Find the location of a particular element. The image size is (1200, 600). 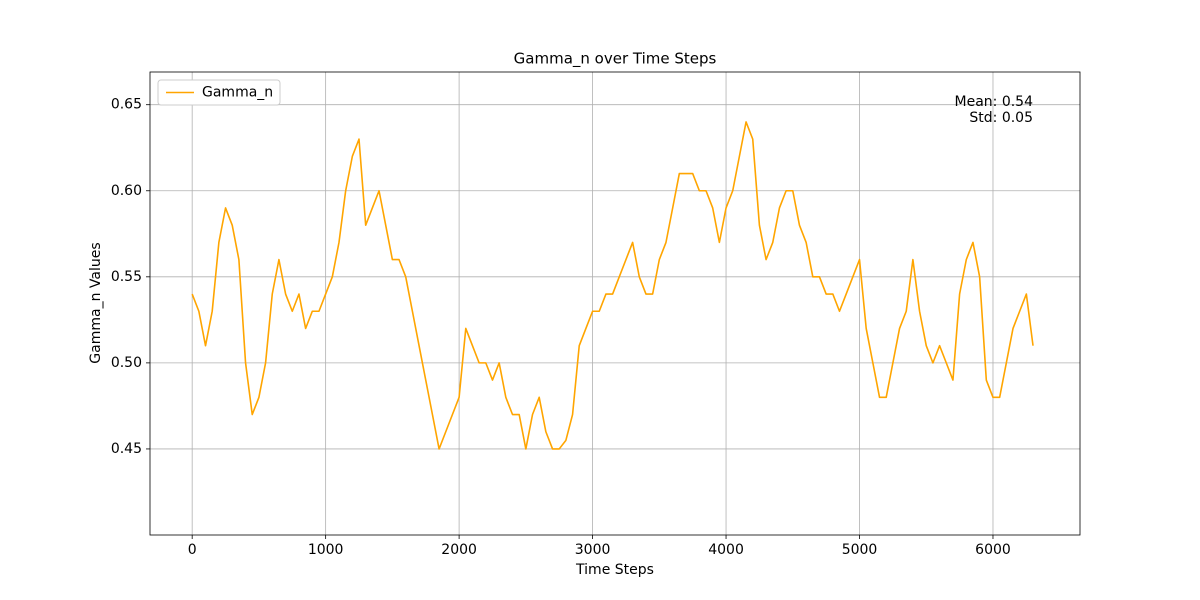

legend-label: Gamma_n is located at coordinates (237, 93).